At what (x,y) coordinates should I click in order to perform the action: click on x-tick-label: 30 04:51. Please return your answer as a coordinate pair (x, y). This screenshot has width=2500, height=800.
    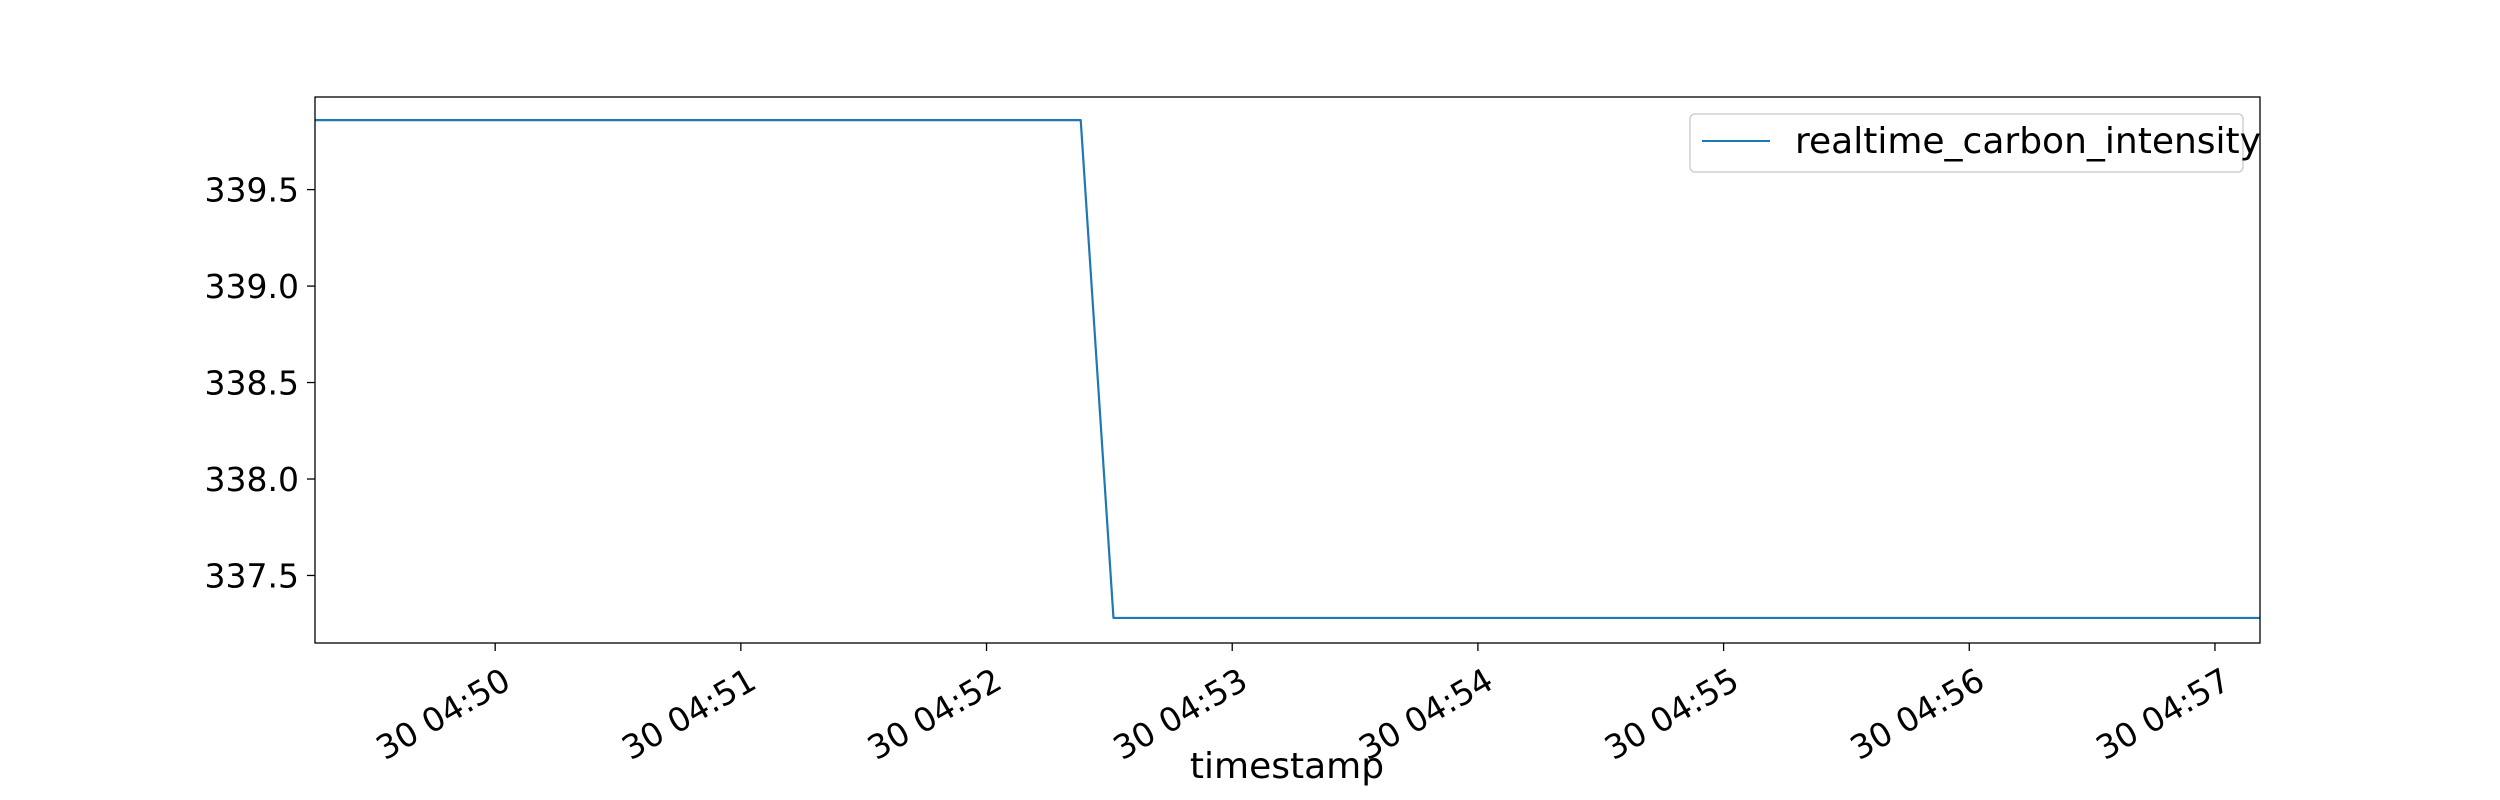
    Looking at the image, I should click on (688, 714).